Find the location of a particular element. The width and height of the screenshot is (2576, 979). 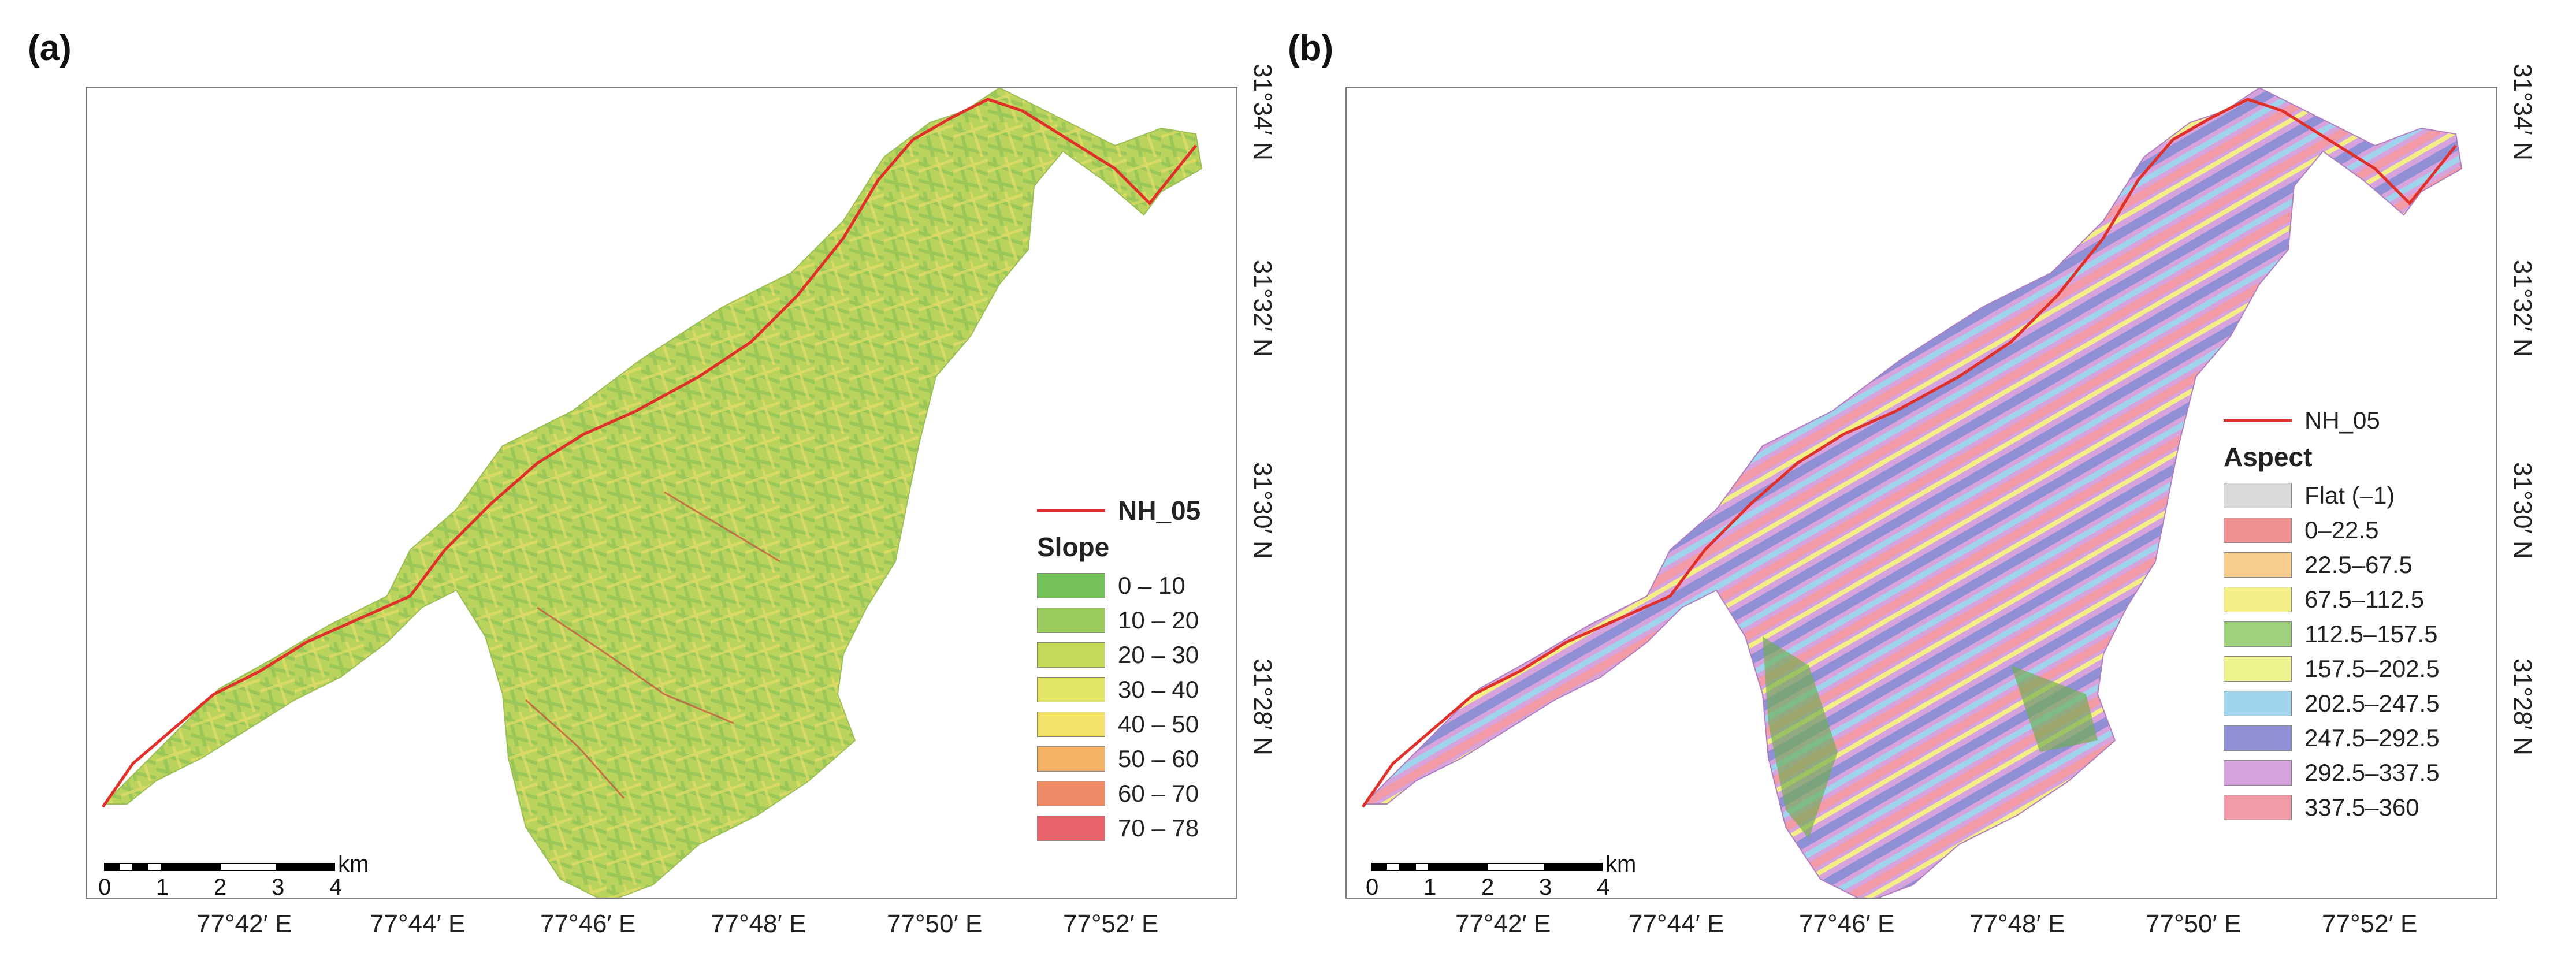

legend-label: 337.5–360 is located at coordinates (2361, 807).